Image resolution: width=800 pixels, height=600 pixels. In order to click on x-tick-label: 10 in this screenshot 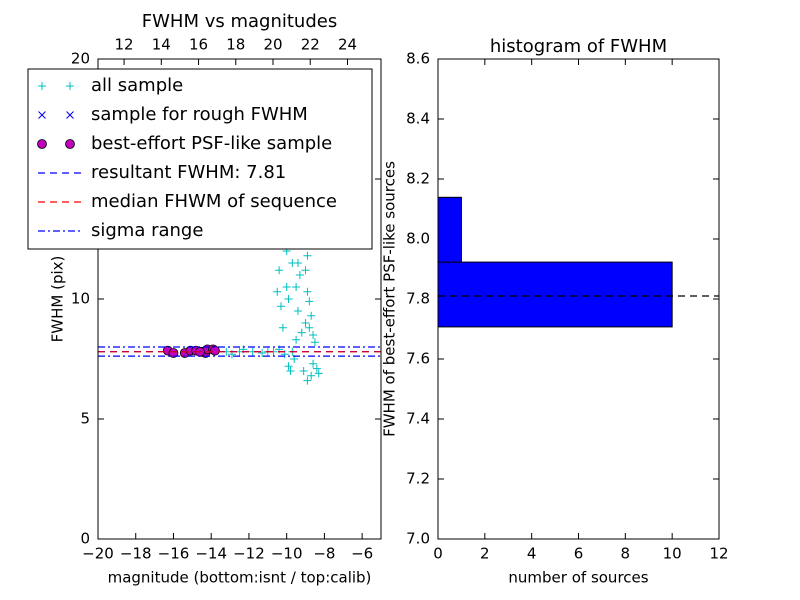, I will do `click(672, 554)`.